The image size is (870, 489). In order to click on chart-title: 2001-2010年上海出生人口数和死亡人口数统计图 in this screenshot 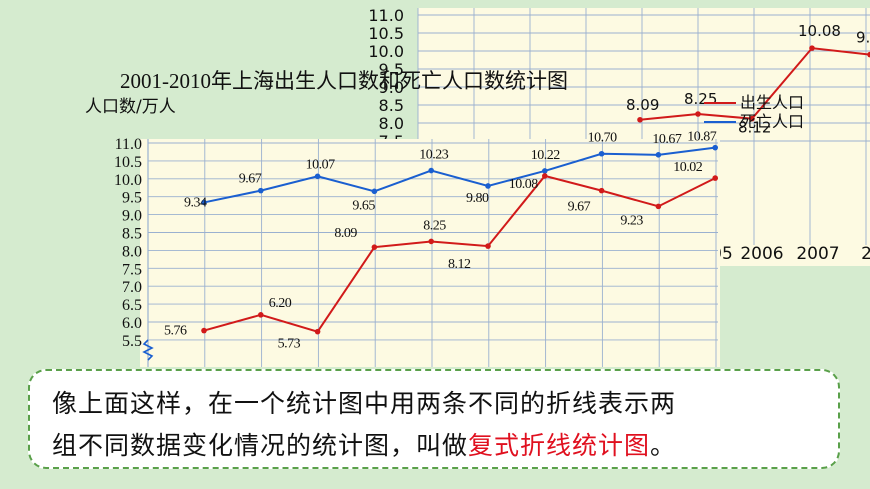, I will do `click(344, 81)`.